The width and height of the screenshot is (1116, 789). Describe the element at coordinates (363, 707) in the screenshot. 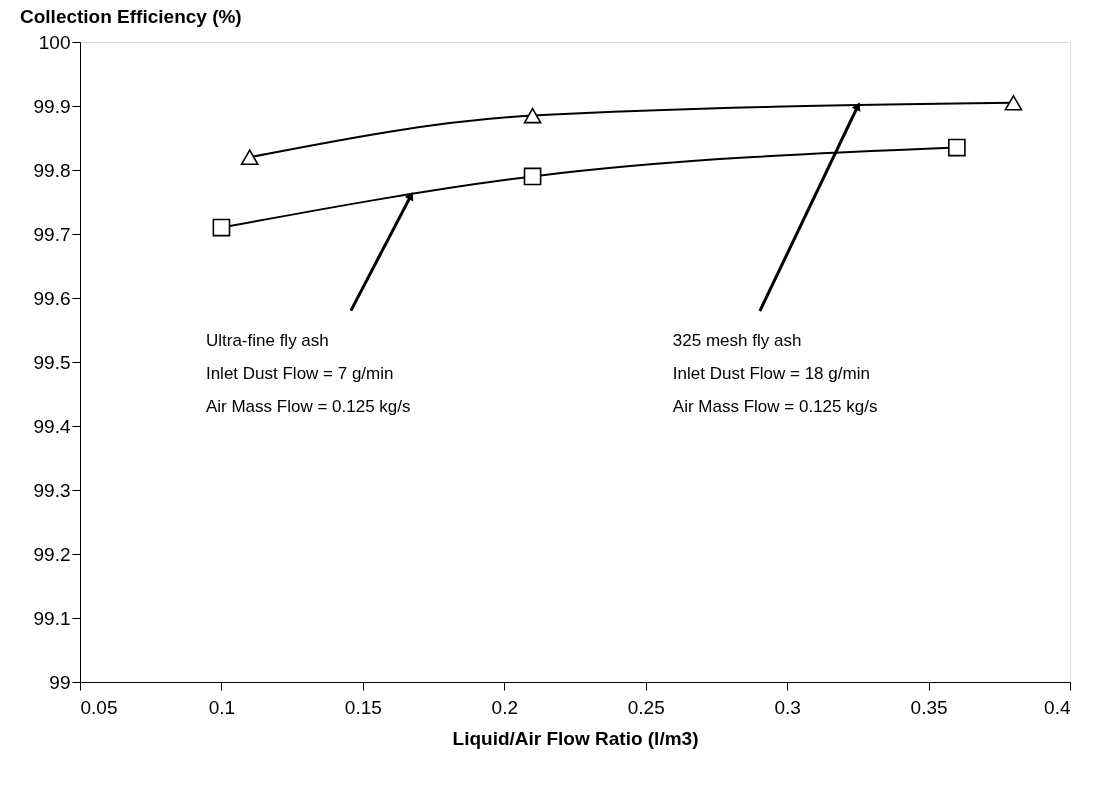

I see `x-tick-label: 0.15` at that location.